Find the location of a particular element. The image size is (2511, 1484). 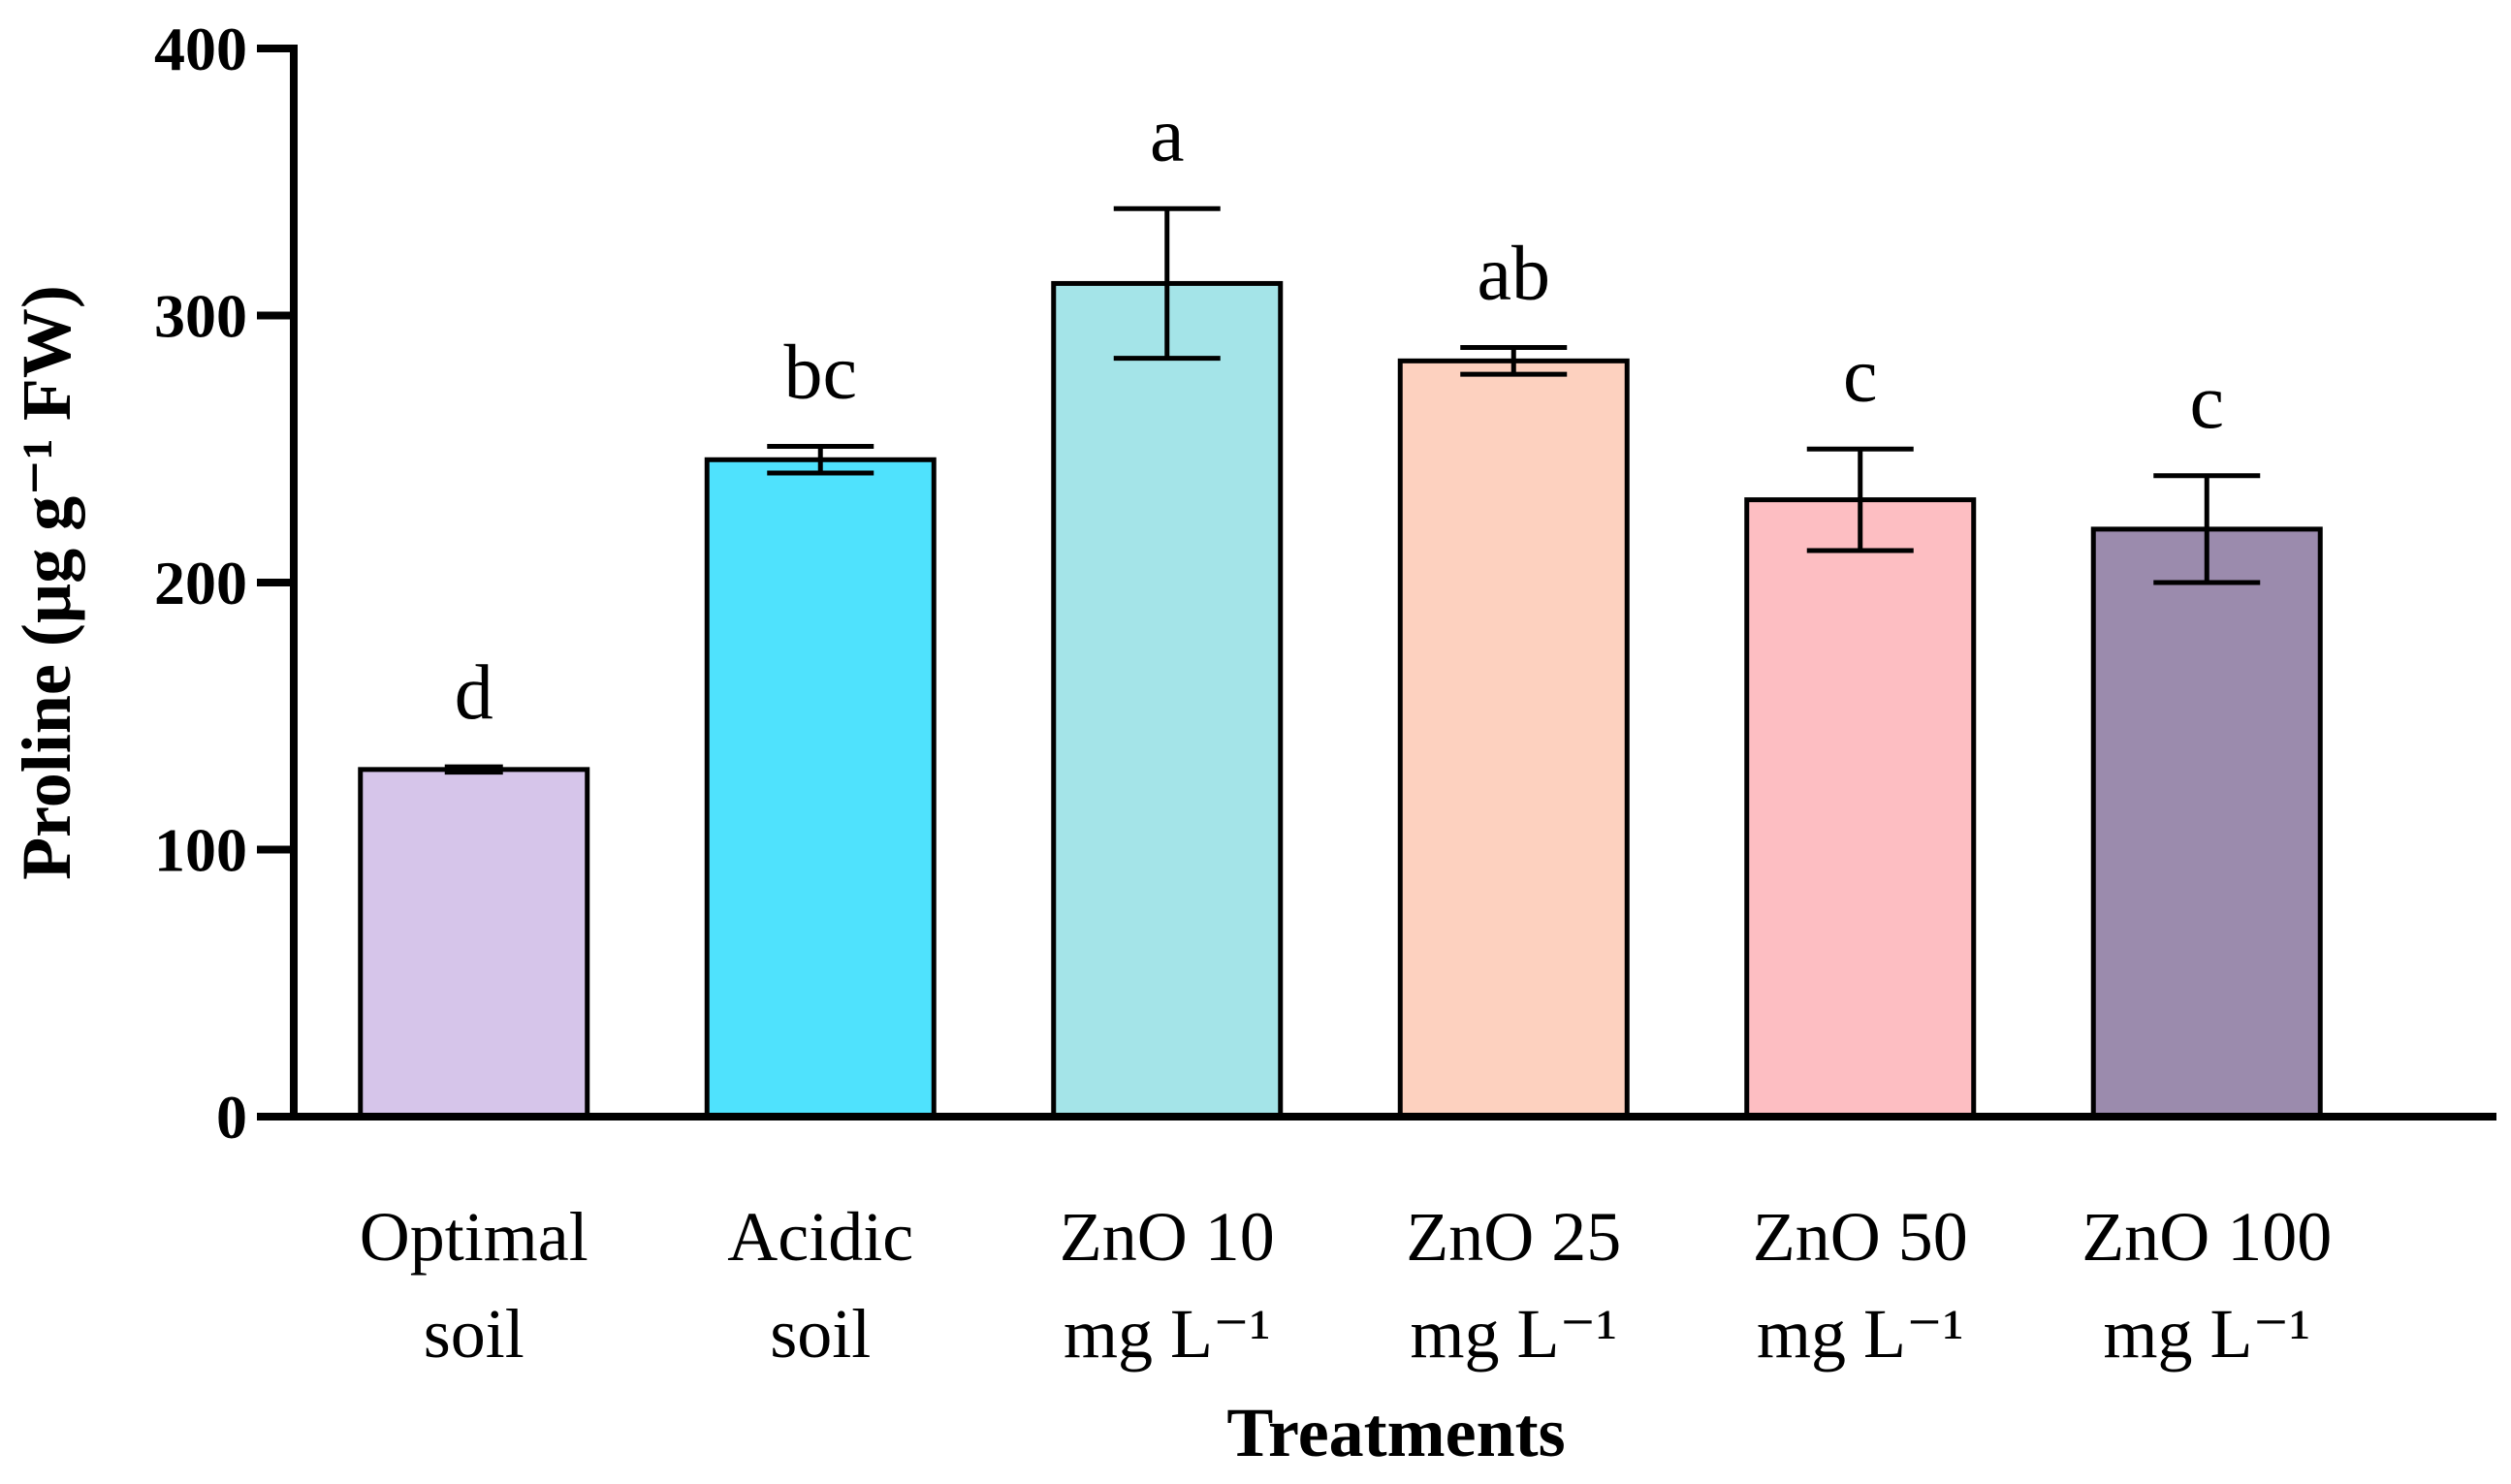

y-axis-title: Proline (µg g⁻¹ FW) is located at coordinates (46, 583).